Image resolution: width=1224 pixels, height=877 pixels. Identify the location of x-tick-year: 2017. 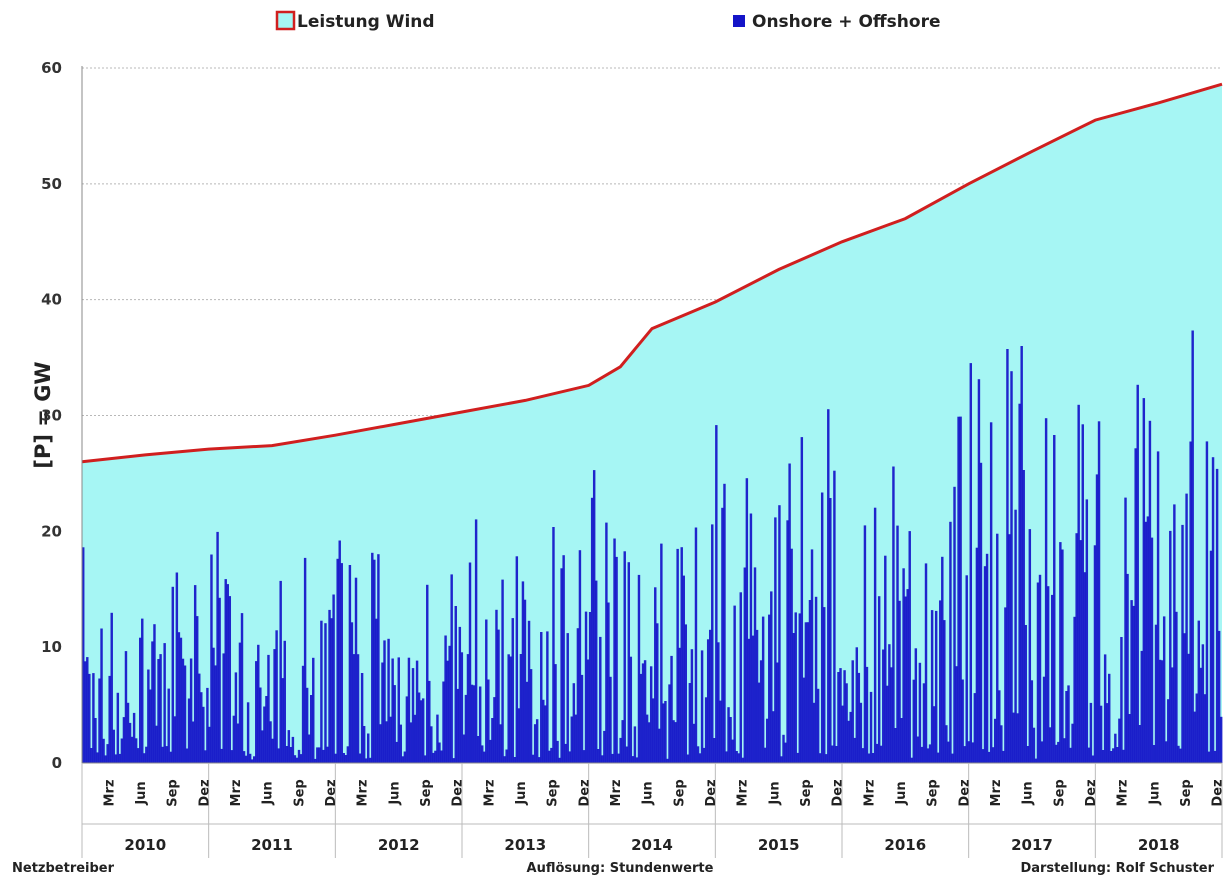
(1032, 845).